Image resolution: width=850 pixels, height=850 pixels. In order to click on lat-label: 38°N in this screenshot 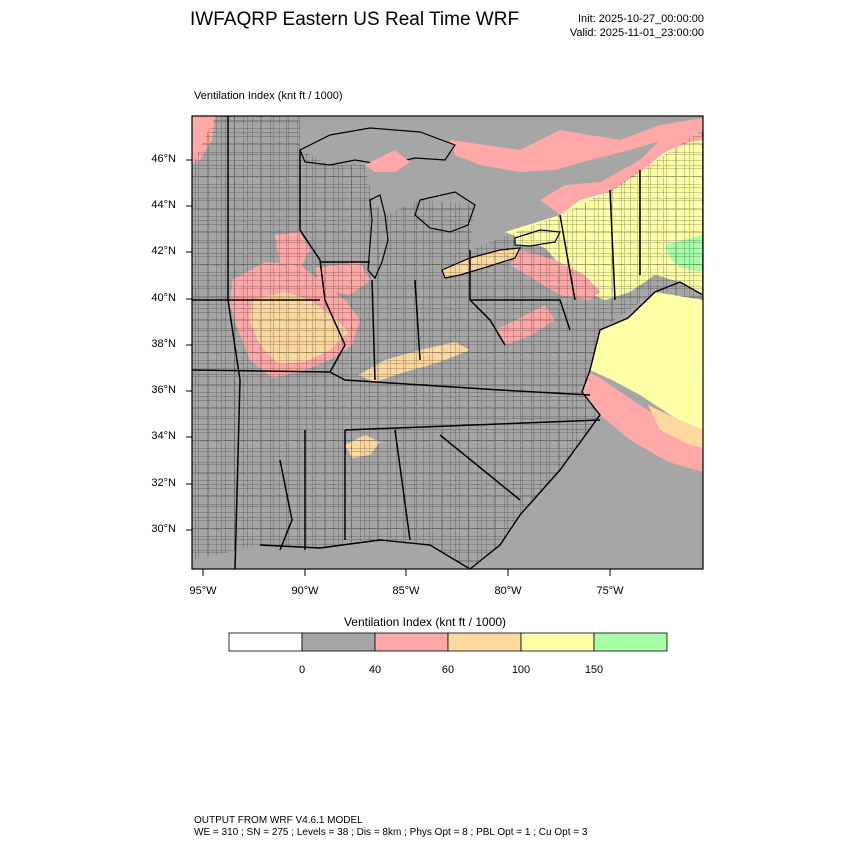, I will do `click(163, 344)`.